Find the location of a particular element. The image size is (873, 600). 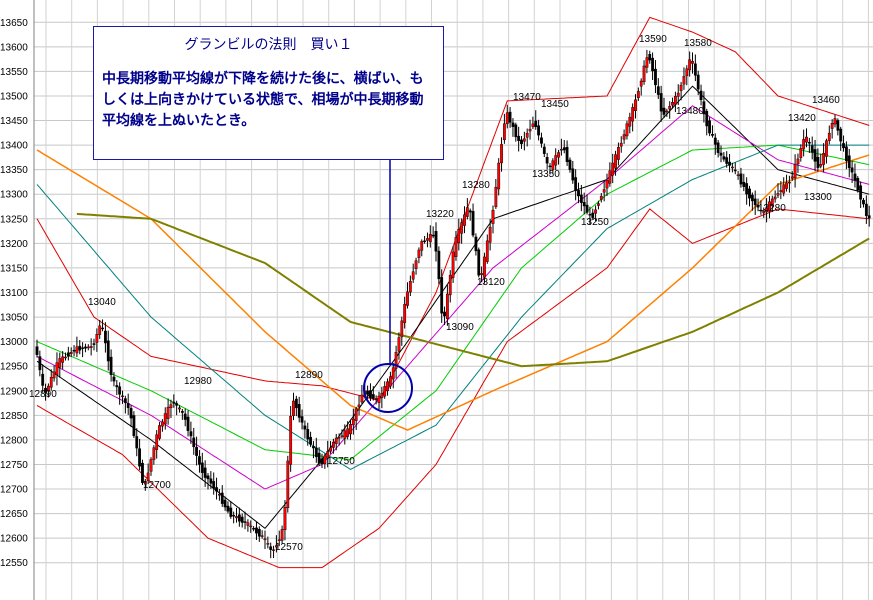

price-label: 13280 is located at coordinates (476, 185).